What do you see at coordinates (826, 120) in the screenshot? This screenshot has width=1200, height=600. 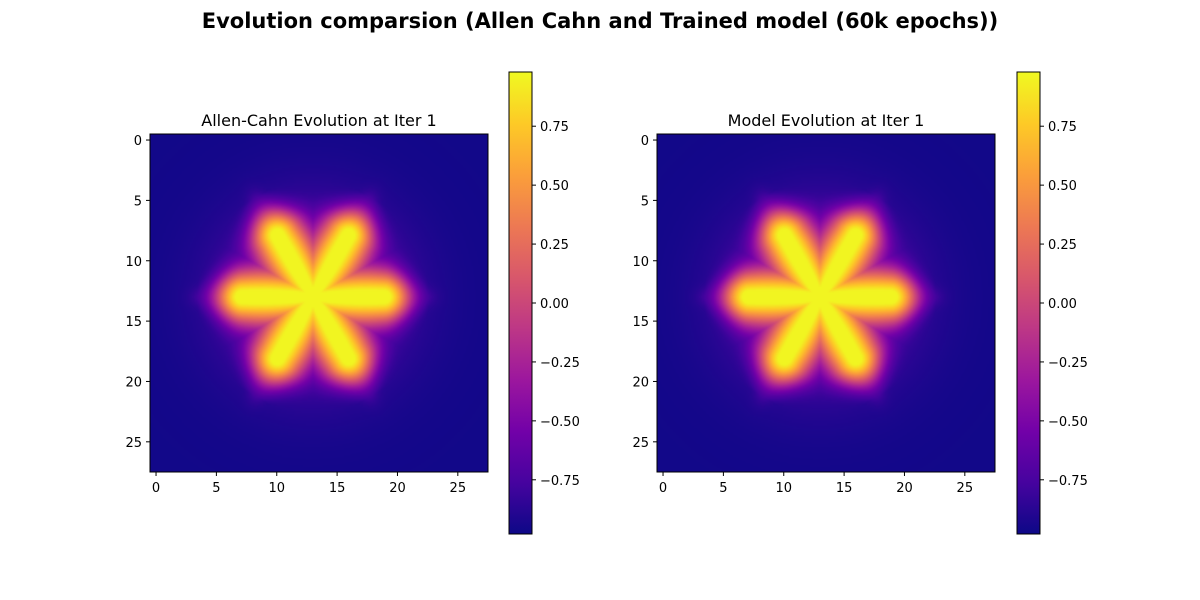 I see `panel-title: Model Evolution at Iter 1` at bounding box center [826, 120].